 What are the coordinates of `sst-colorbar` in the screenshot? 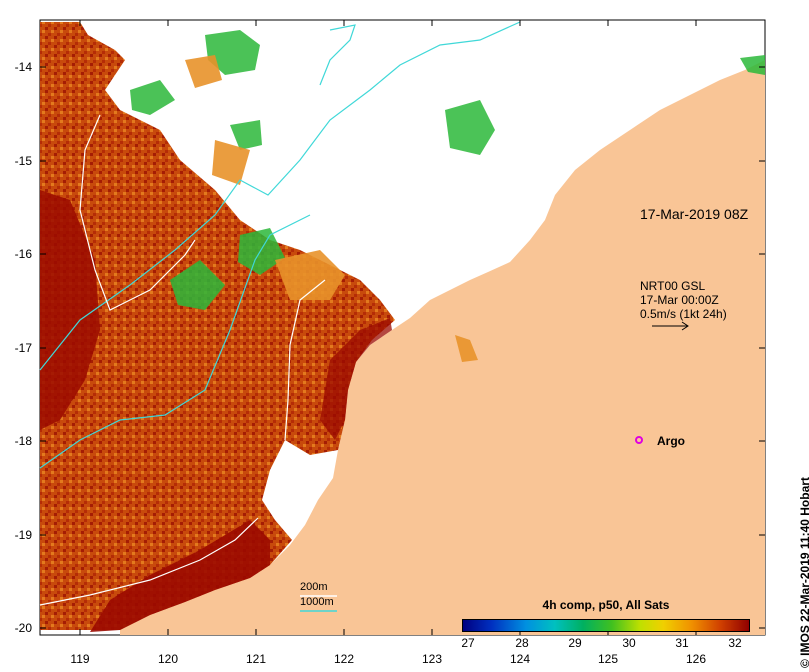 It's located at (606, 625).